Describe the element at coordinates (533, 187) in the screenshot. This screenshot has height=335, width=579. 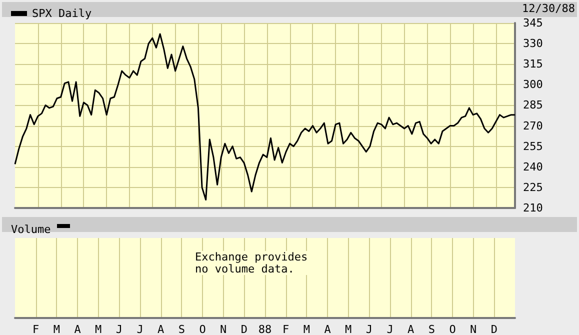
I see `y-tick-label: 225` at that location.